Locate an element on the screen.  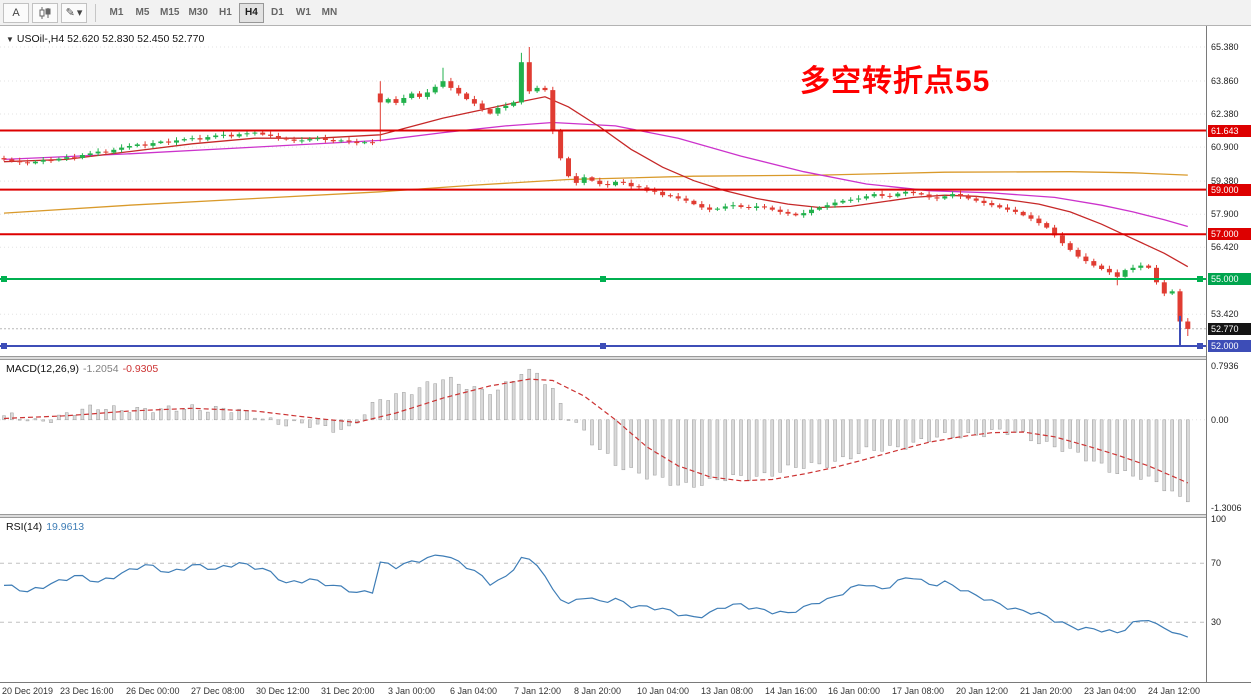
timeframe-button-m30: M30 is located at coordinates (197, 13).